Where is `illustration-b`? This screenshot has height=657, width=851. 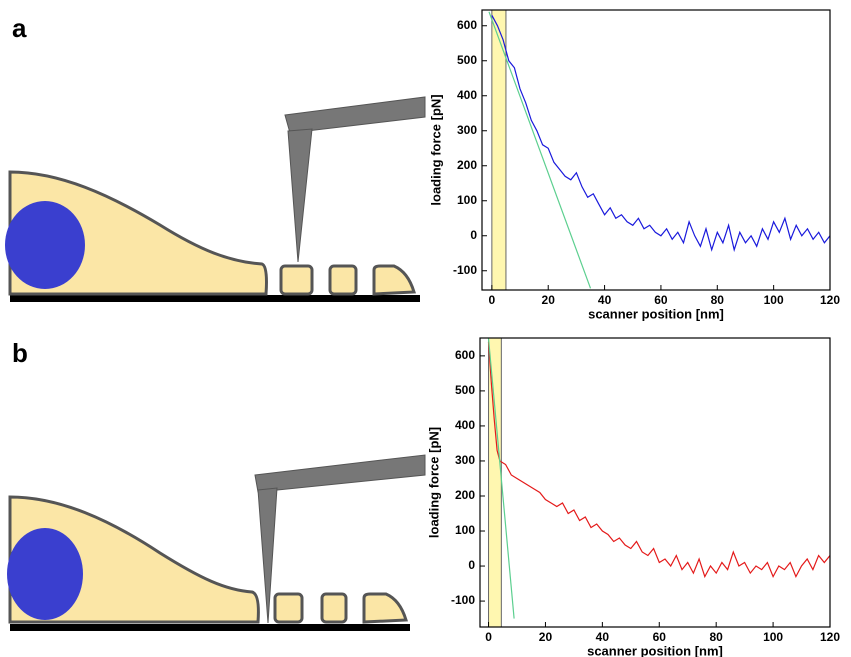 illustration-b is located at coordinates (216, 542).